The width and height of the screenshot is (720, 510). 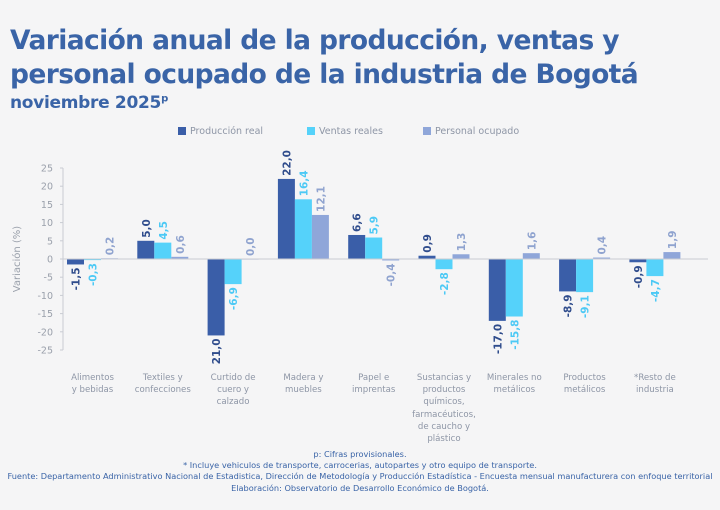 What do you see at coordinates (514, 390) in the screenshot?
I see `x-tick-label-line: metálicos` at bounding box center [514, 390].